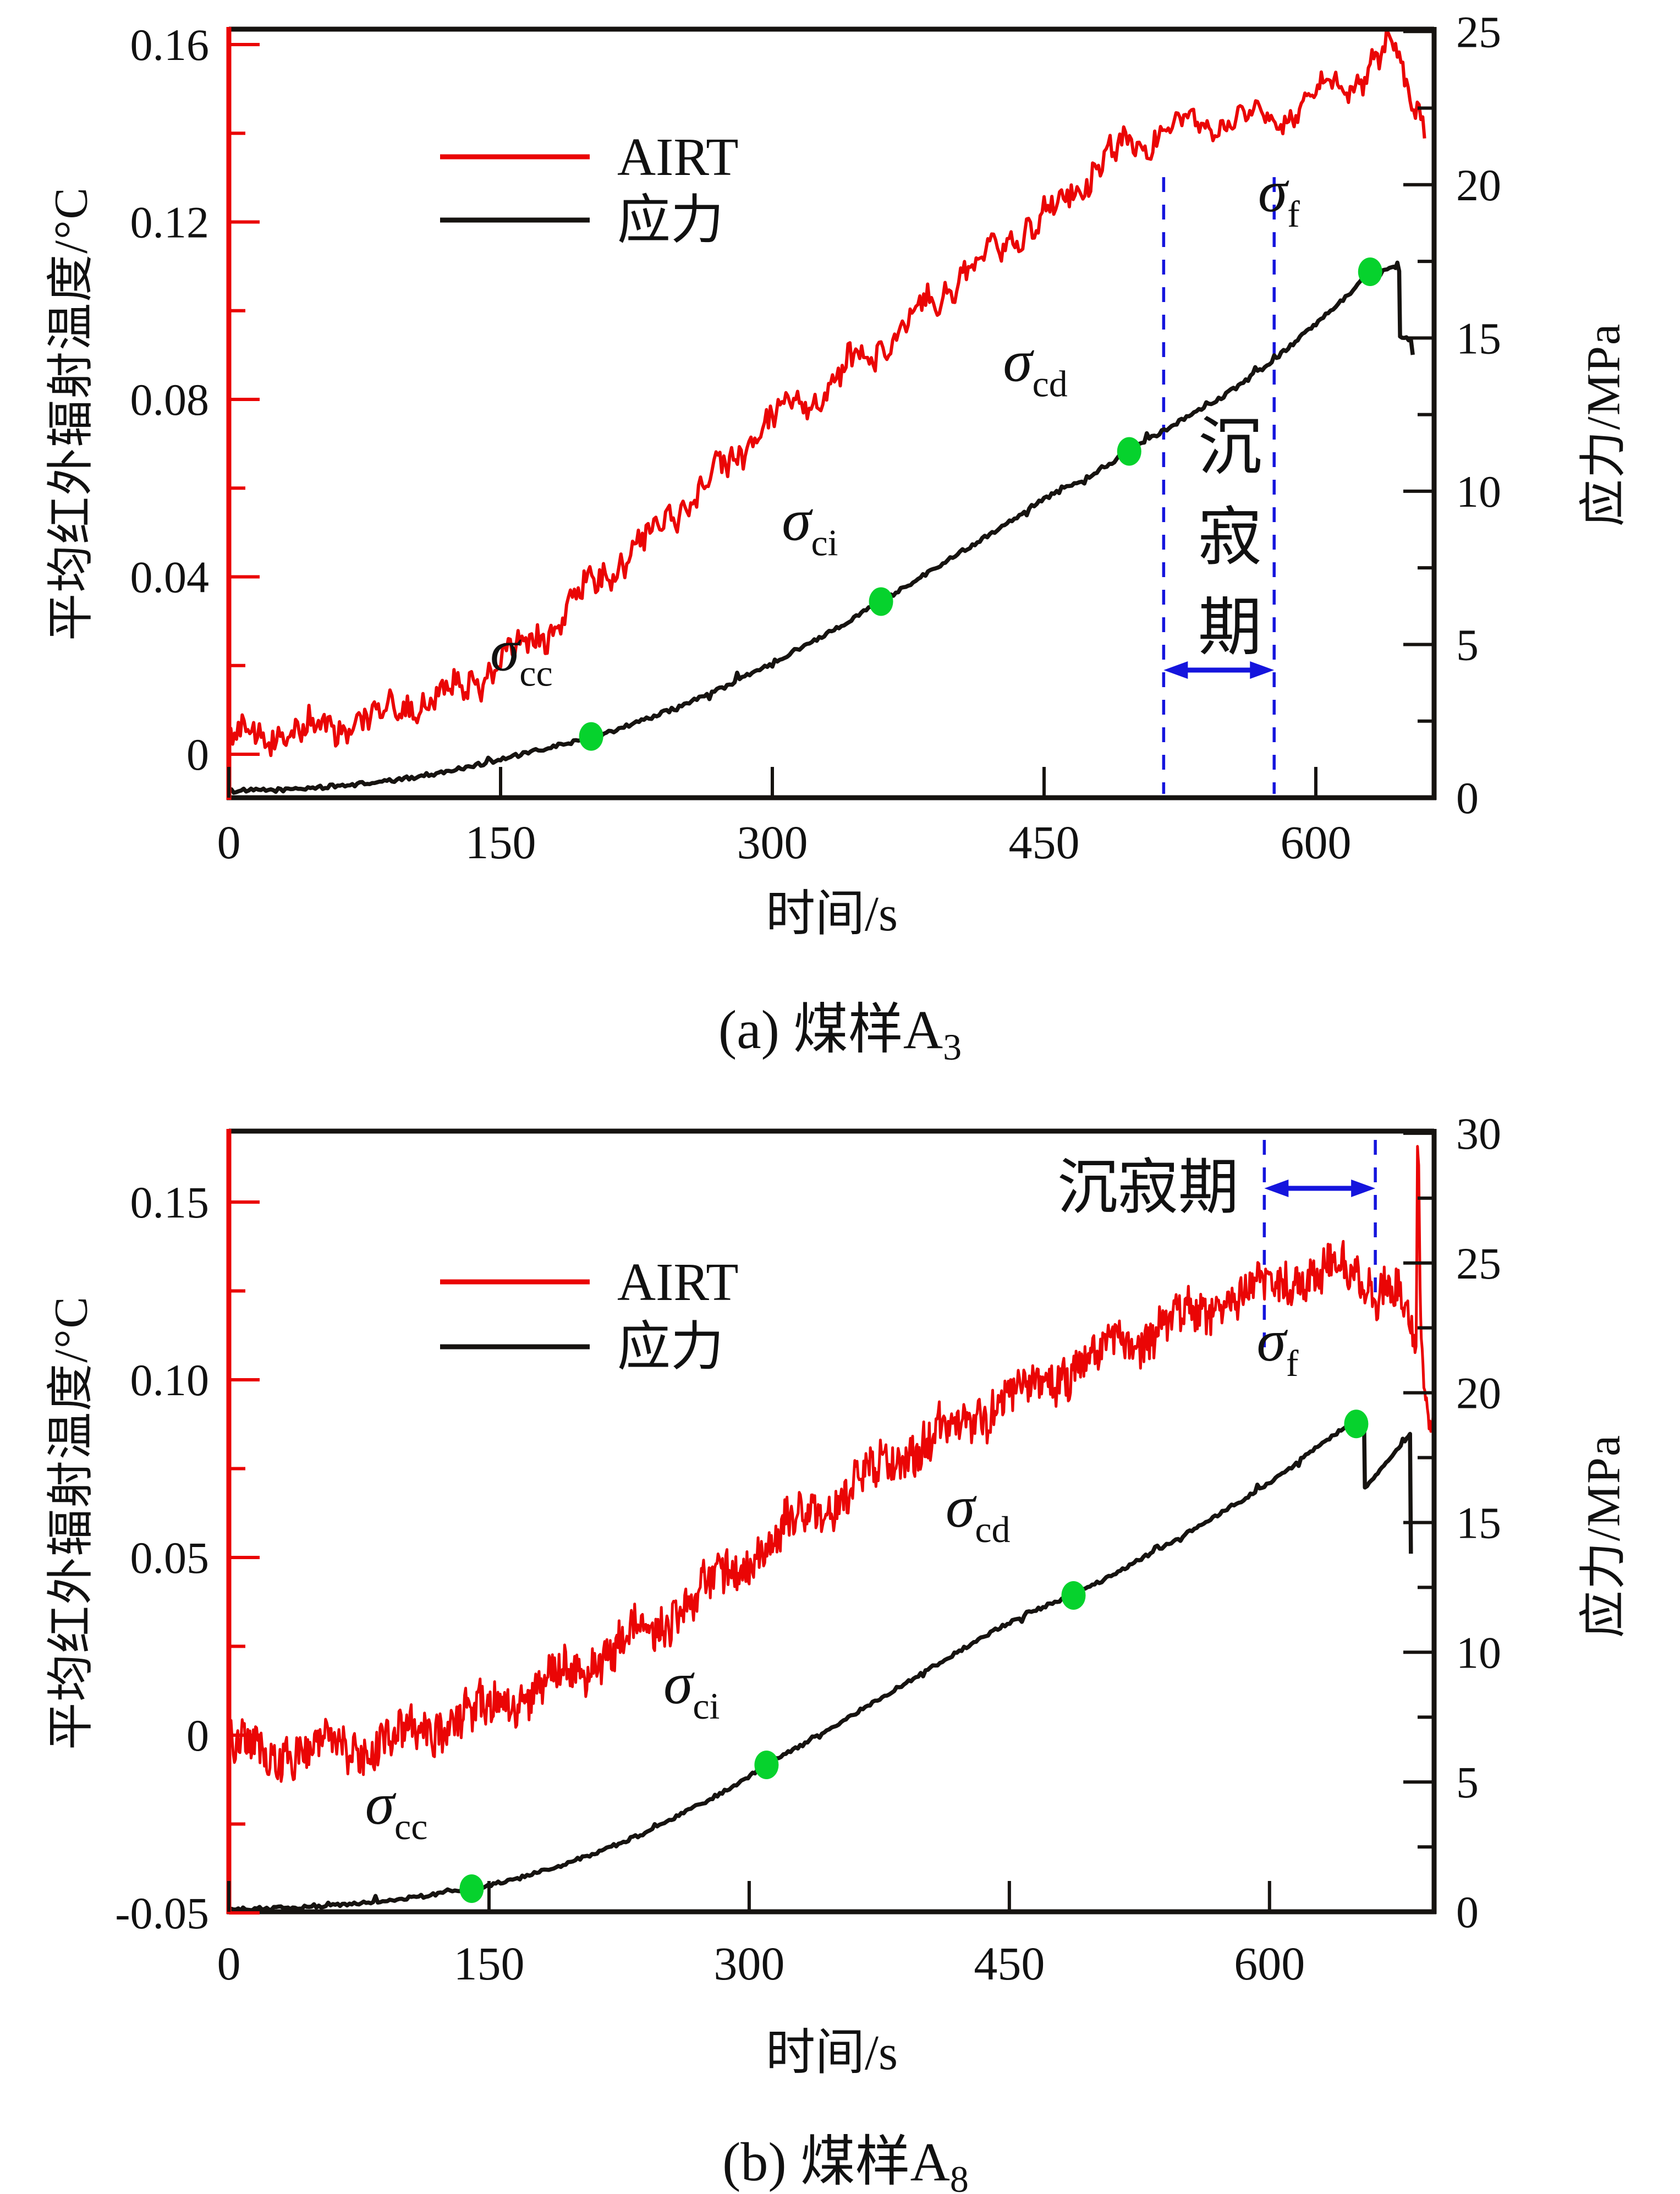 The width and height of the screenshot is (1680, 2194). I want to click on sigma-f-label-a: σf, so click(1279, 197).